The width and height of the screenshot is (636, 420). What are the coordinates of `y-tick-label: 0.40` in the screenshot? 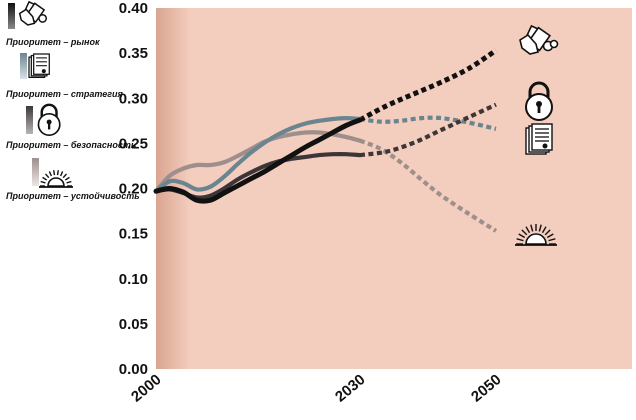 It's located at (133, 8).